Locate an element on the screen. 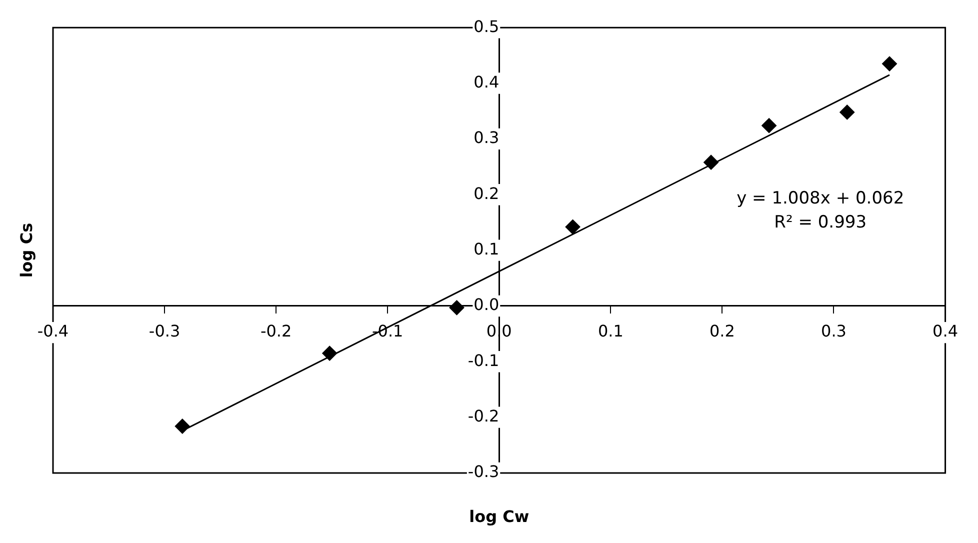  y-tick-label: 0.0 is located at coordinates (487, 304).